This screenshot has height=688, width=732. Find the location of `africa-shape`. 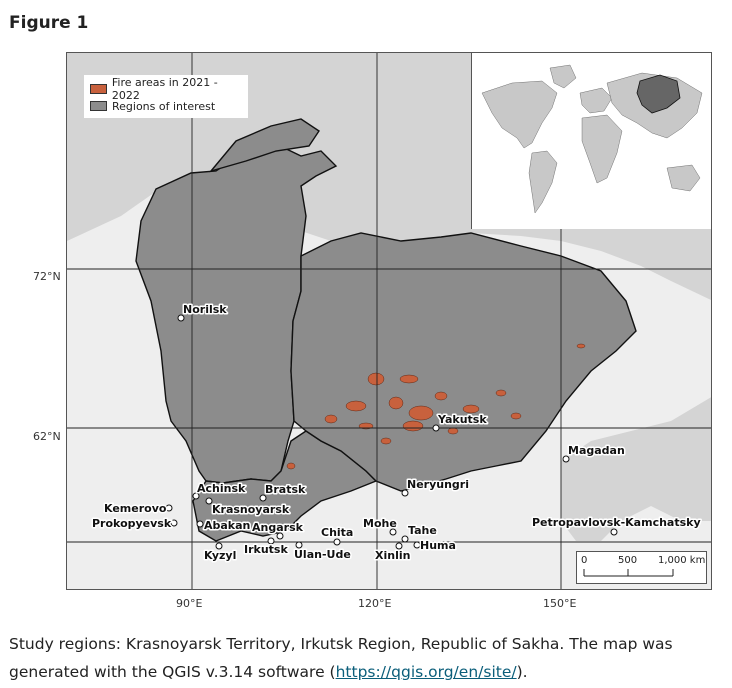

africa-shape is located at coordinates (602, 149).